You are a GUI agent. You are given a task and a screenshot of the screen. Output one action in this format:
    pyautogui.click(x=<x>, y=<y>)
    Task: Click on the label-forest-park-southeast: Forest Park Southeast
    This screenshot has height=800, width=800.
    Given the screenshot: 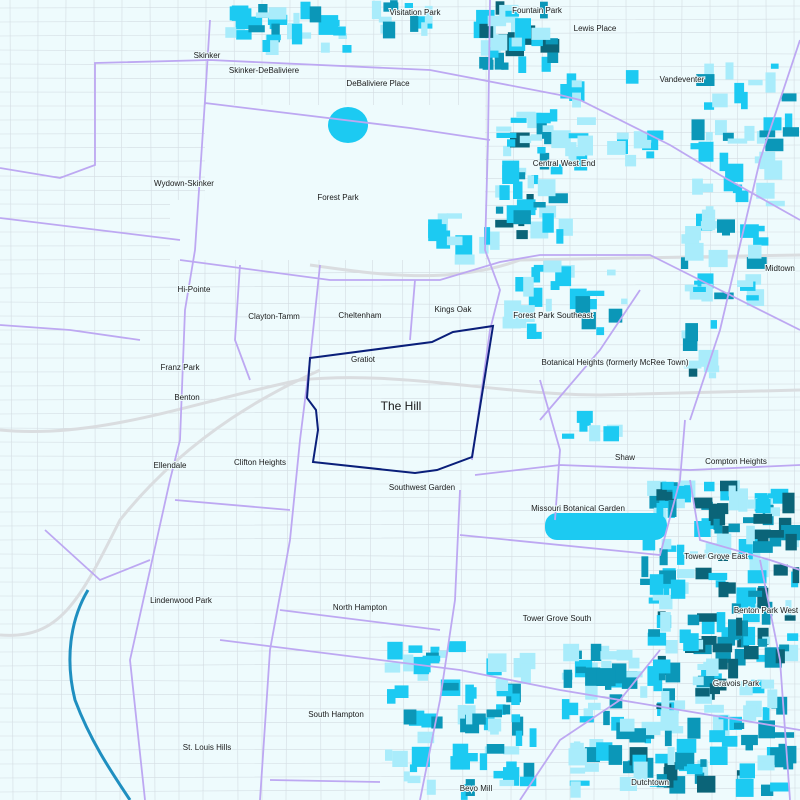 What is the action you would take?
    pyautogui.click(x=553, y=315)
    